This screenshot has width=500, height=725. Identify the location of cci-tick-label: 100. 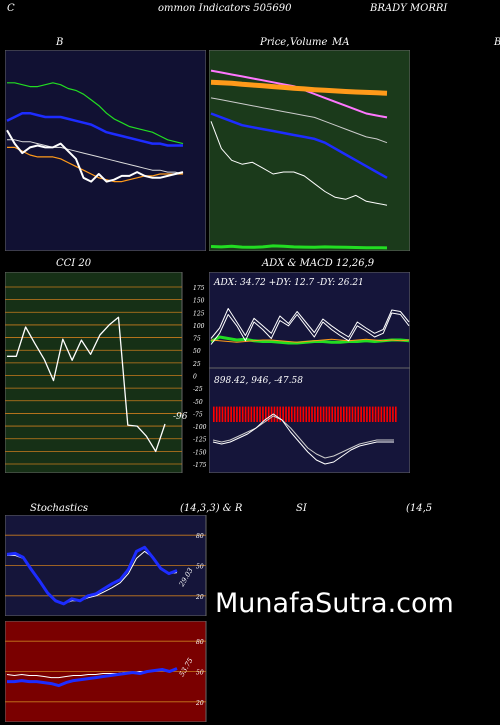
(199, 326).